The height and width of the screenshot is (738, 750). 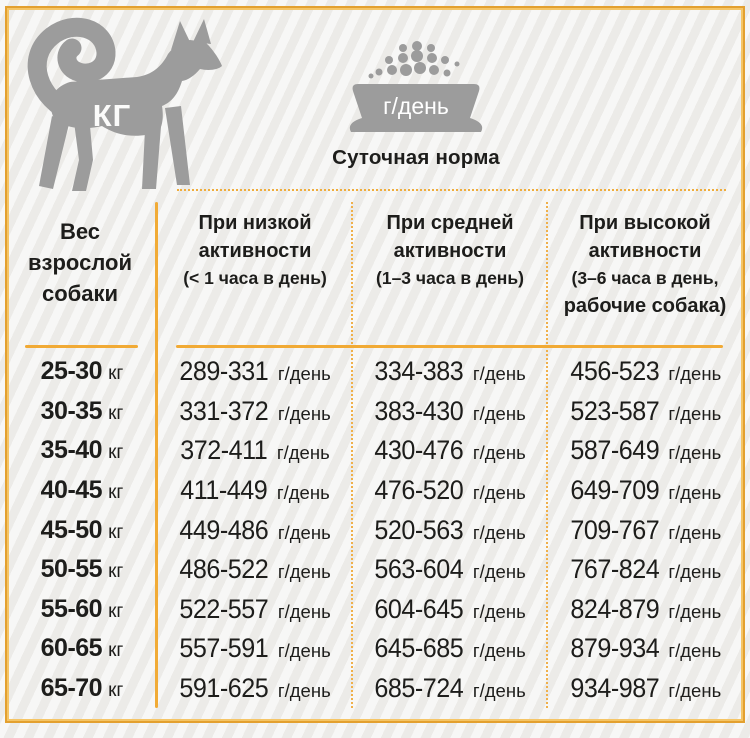 I want to click on low-activity-cell: 331-372 г/день, so click(x=253, y=411).